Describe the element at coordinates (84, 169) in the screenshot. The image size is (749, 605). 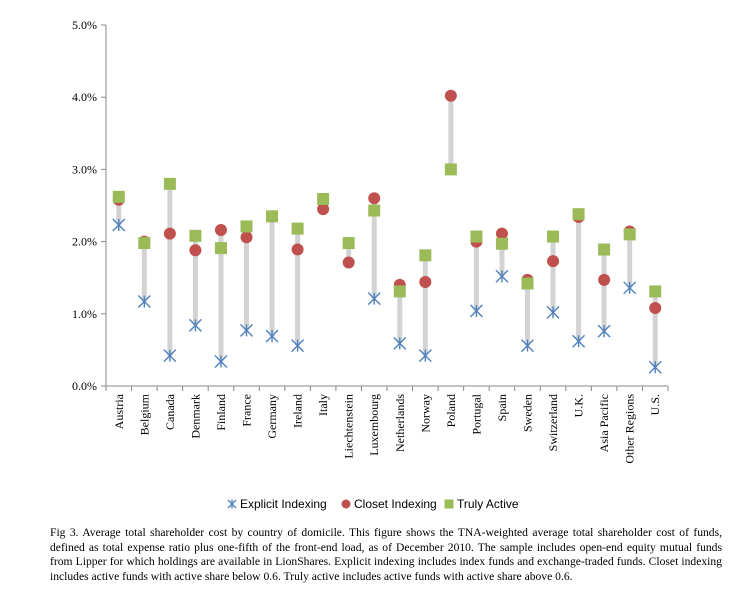
I see `y-tick-label: 3.0%` at that location.